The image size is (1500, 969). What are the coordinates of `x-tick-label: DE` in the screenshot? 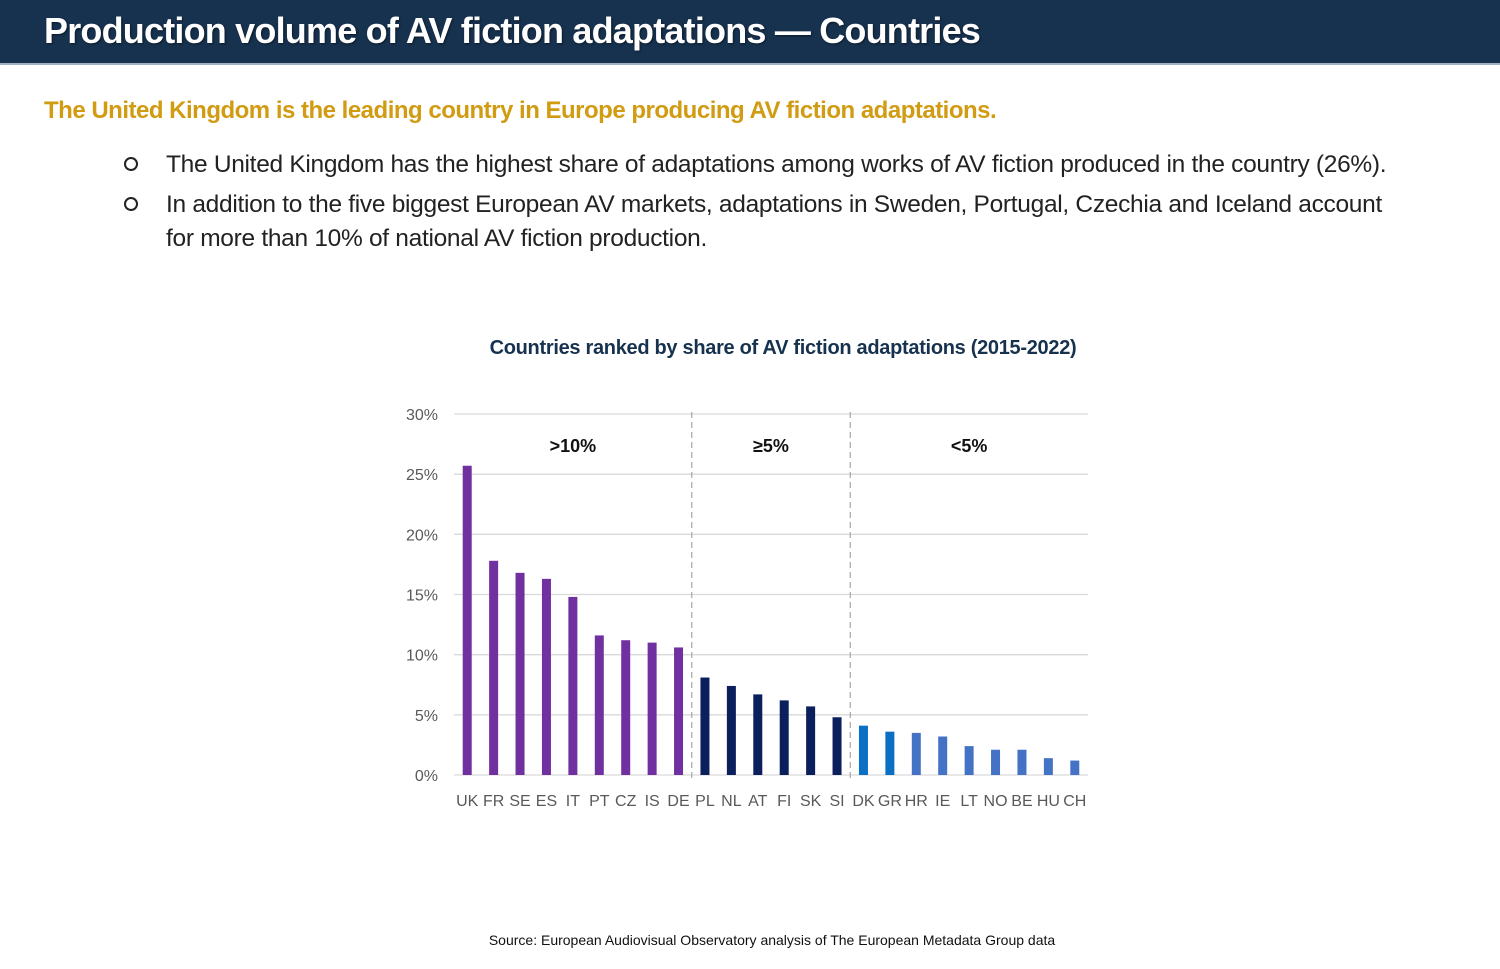 It's located at (678, 801).